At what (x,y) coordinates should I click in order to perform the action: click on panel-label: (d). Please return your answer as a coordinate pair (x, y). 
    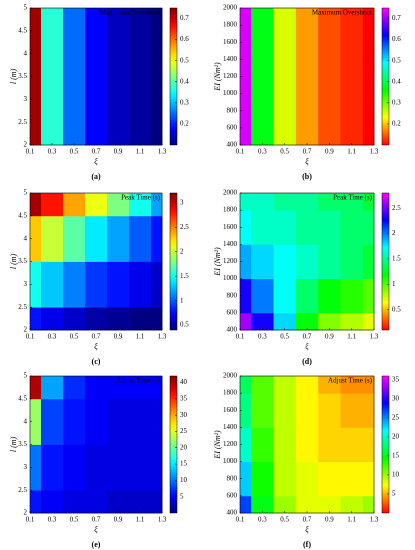
    Looking at the image, I should click on (307, 361).